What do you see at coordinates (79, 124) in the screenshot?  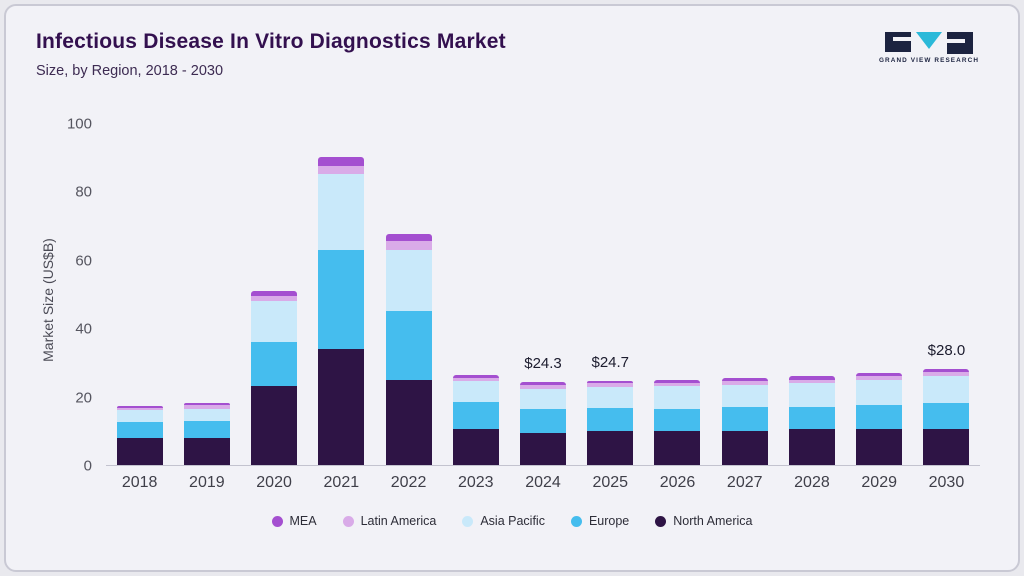 I see `y-tick-label: 100` at bounding box center [79, 124].